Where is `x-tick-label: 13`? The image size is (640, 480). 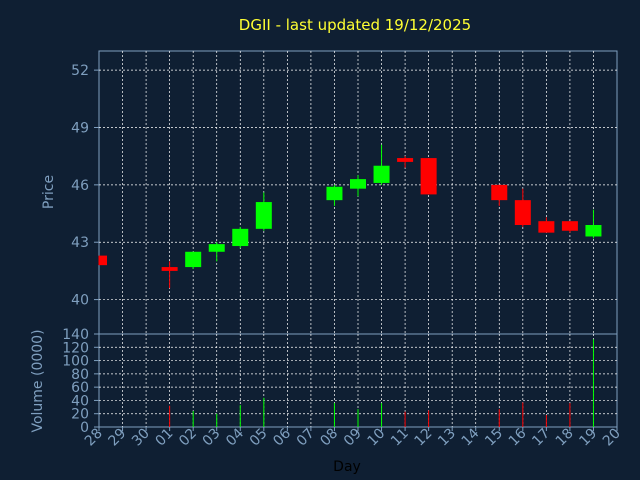 x-tick-label: 13 is located at coordinates (447, 438).